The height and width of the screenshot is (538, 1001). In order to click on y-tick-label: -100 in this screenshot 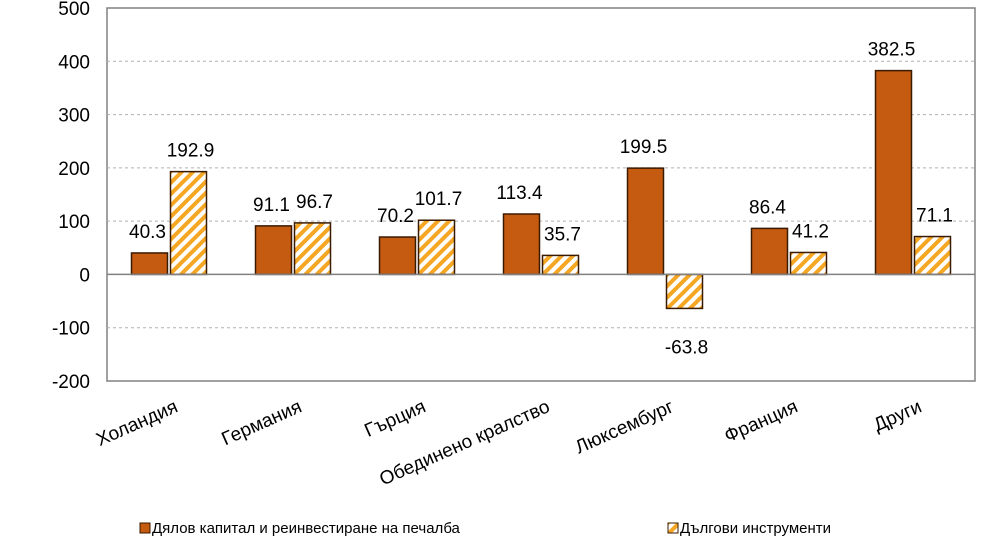, I will do `click(71, 329)`.